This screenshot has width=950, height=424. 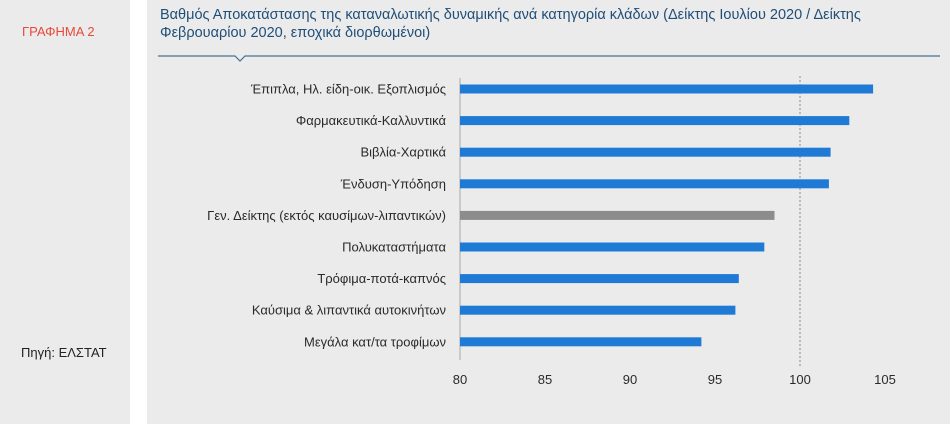 I want to click on category-label: Τρόφιμα-ποτά-καπνός, so click(x=381, y=278).